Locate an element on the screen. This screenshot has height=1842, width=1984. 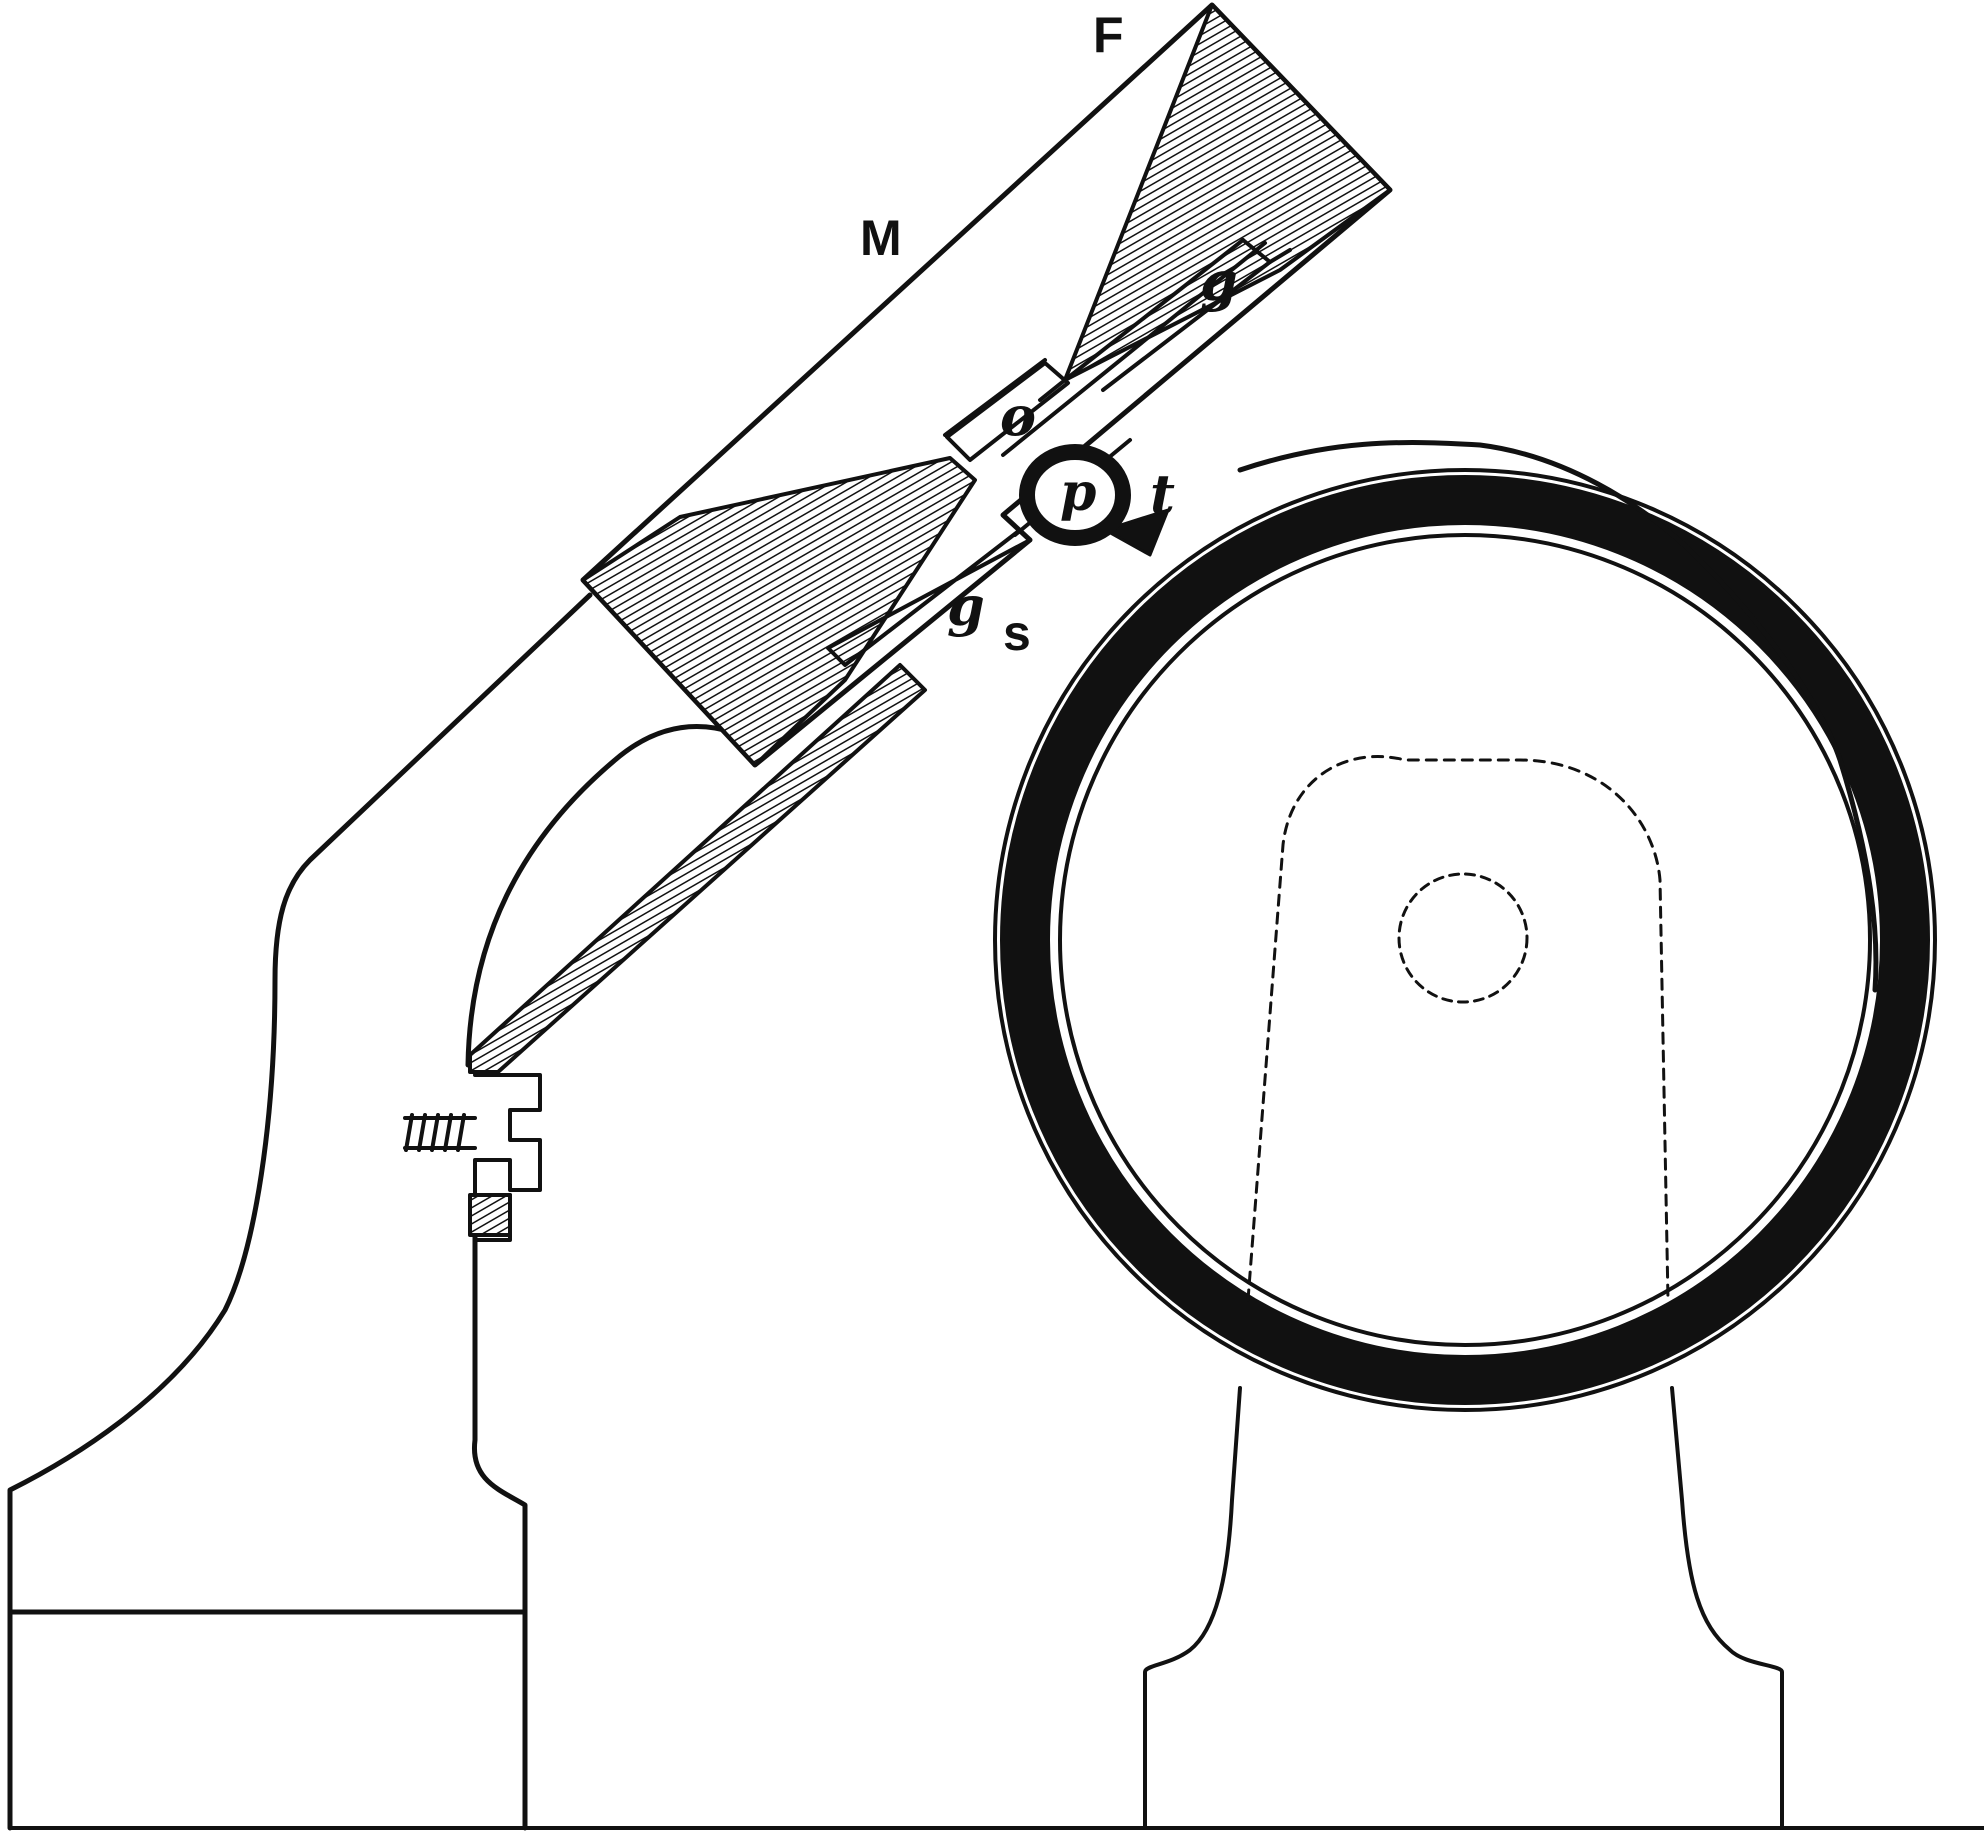
adjusting-screw-thread is located at coordinates (440, 1132).